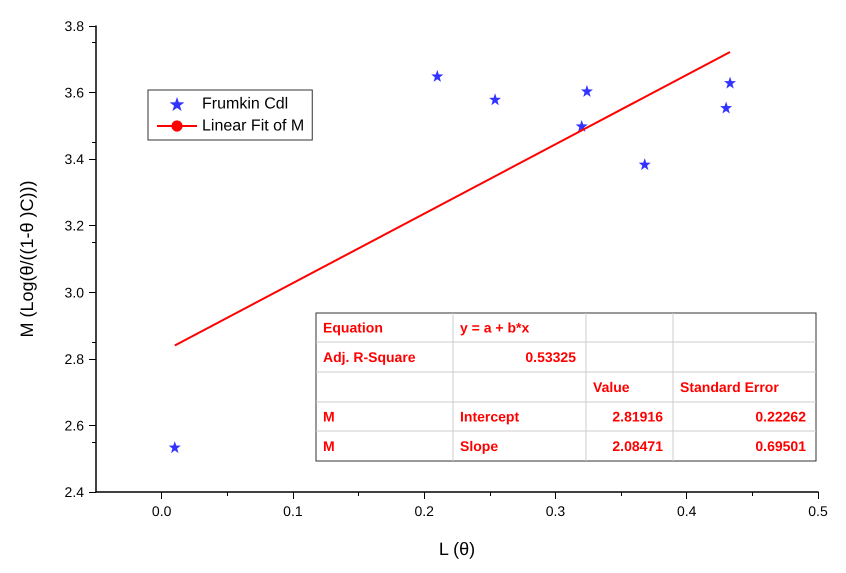  I want to click on x-tick-label: 0.0, so click(162, 511).